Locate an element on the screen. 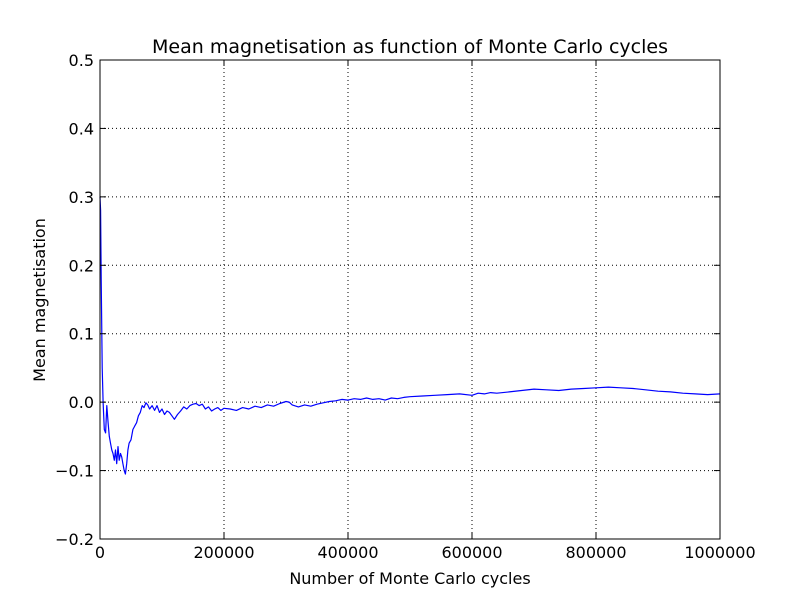 The width and height of the screenshot is (800, 600). y-tick-label: −0.1 is located at coordinates (74, 471).